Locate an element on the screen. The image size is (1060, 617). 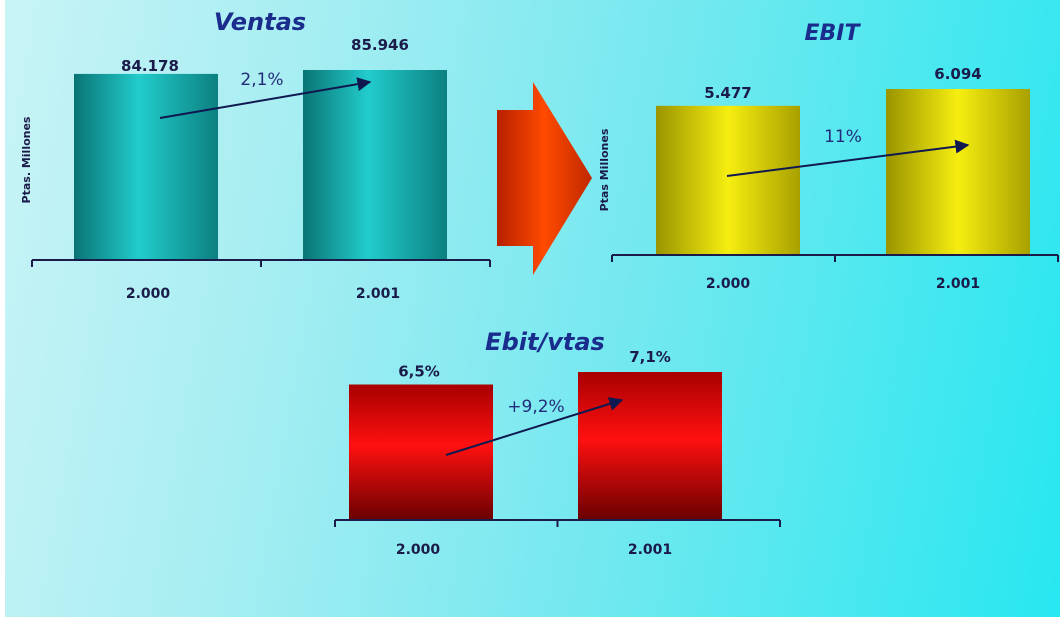
bar-value-label: 6,5% is located at coordinates (419, 372).